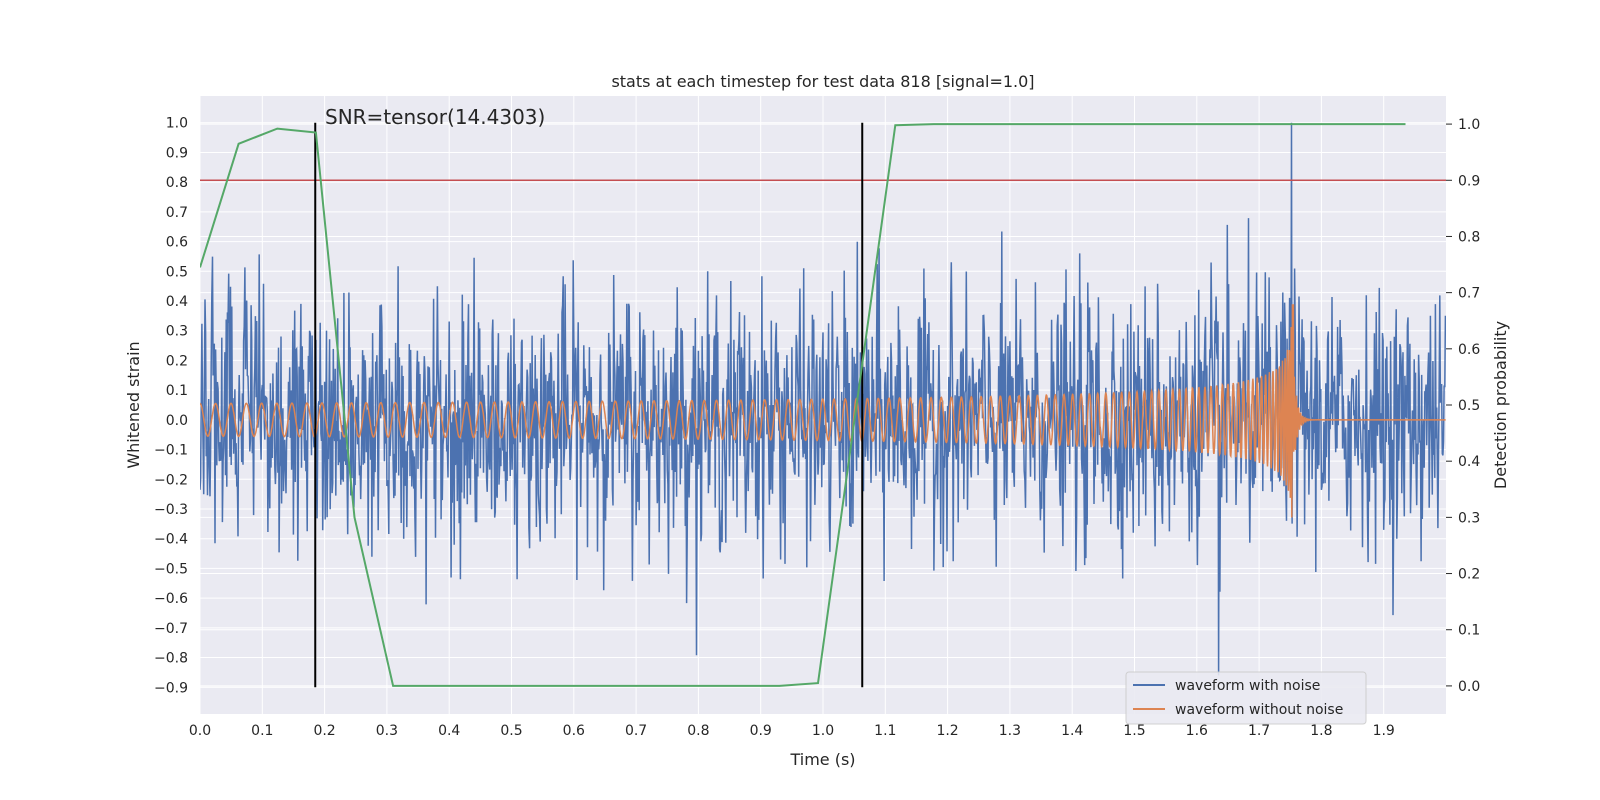 The image size is (1600, 800). What do you see at coordinates (1247, 686) in the screenshot?
I see `legend-label-noise: waveform with noise` at bounding box center [1247, 686].